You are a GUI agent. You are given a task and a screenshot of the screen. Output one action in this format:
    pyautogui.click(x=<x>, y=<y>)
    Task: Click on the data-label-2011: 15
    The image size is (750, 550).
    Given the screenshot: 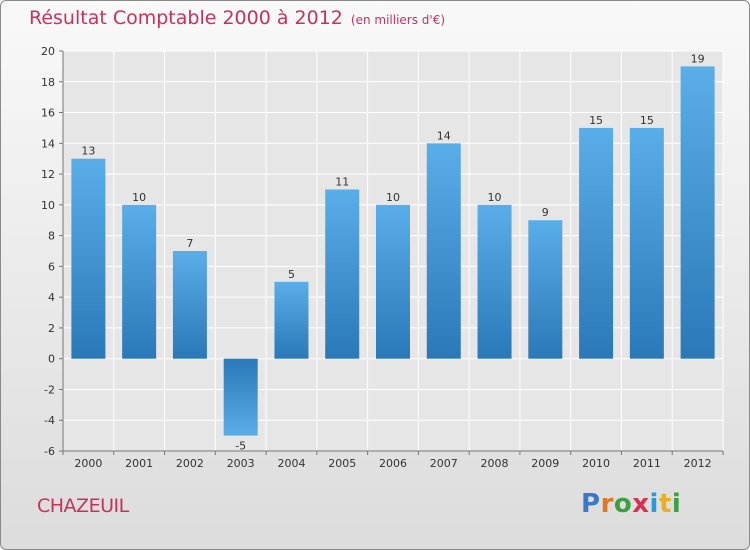 What is the action you would take?
    pyautogui.click(x=647, y=120)
    